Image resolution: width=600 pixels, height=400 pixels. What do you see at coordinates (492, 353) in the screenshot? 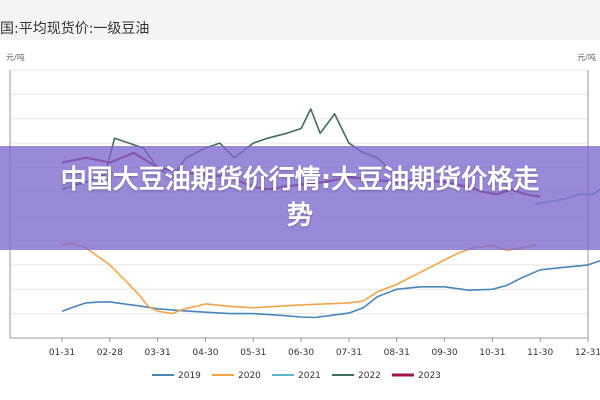
I see `x-tick-label: 10-31` at bounding box center [492, 353].